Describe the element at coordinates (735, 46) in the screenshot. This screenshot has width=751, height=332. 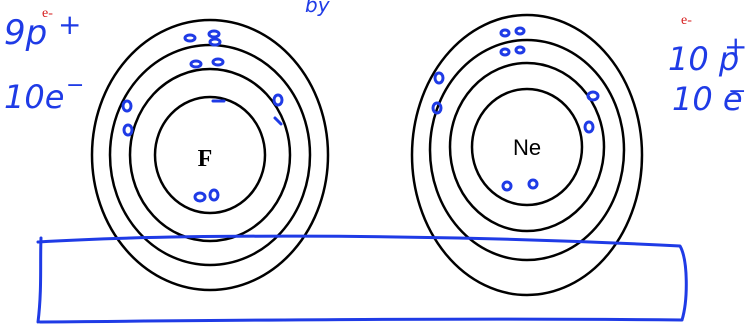
I see `neon-proton-sign: +` at that location.